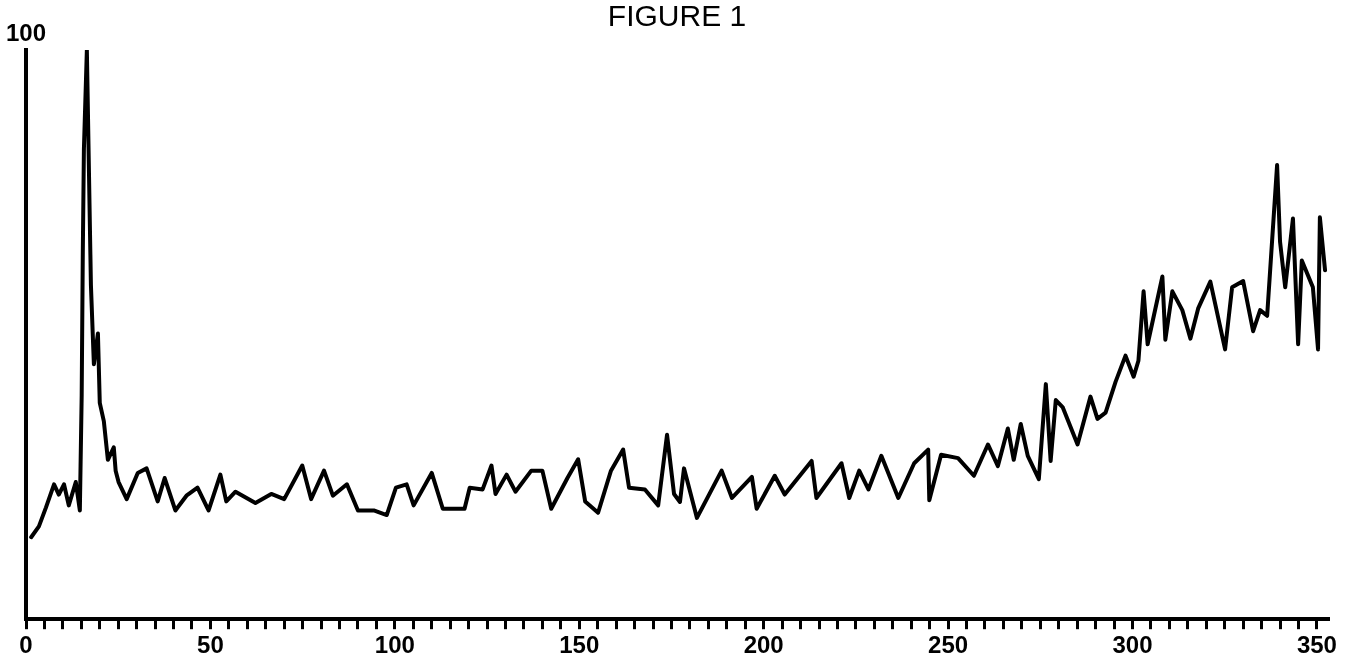  What do you see at coordinates (394, 645) in the screenshot?
I see `x-tick-label: 100` at bounding box center [394, 645].